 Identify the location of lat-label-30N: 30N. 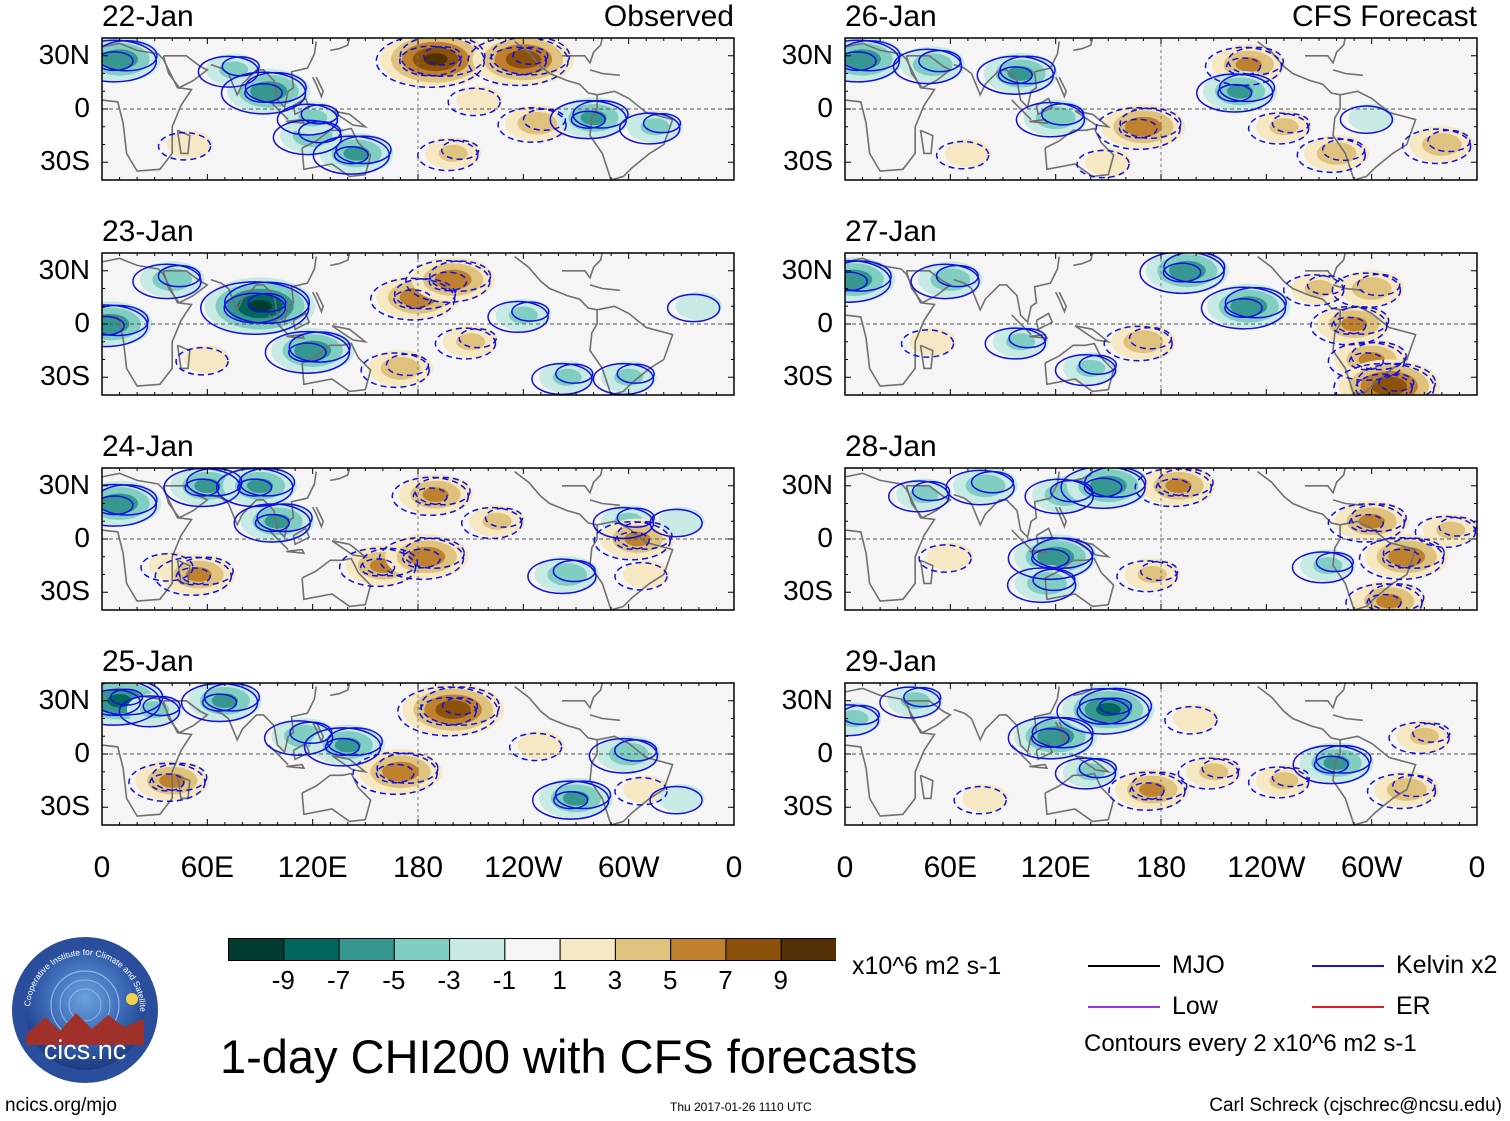
(64, 54).